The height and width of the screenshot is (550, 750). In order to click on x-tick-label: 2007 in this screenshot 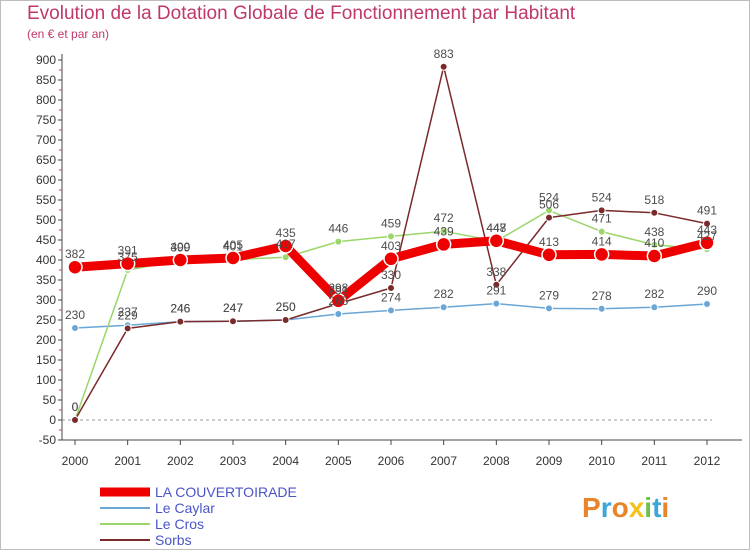, I will do `click(443, 461)`.